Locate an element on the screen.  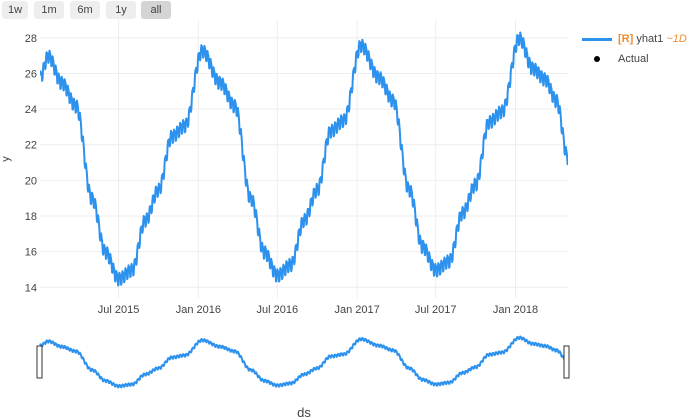
x-axis-title: ds is located at coordinates (304, 412).